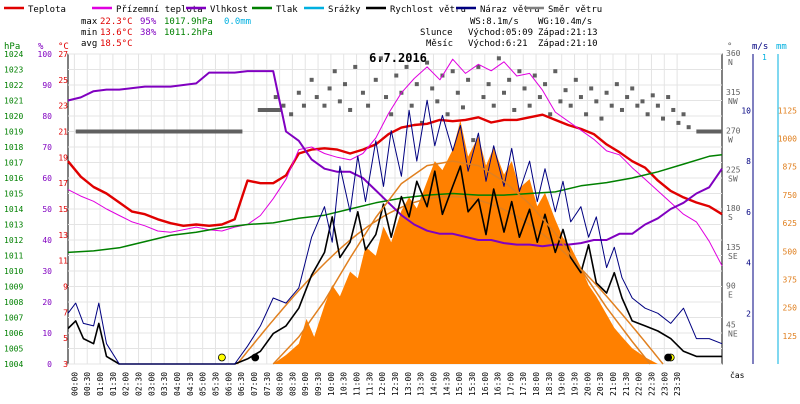 The height and width of the screenshot is (404, 800). What do you see at coordinates (63, 106) in the screenshot?
I see `tick-label-celsius: 23` at bounding box center [63, 106].